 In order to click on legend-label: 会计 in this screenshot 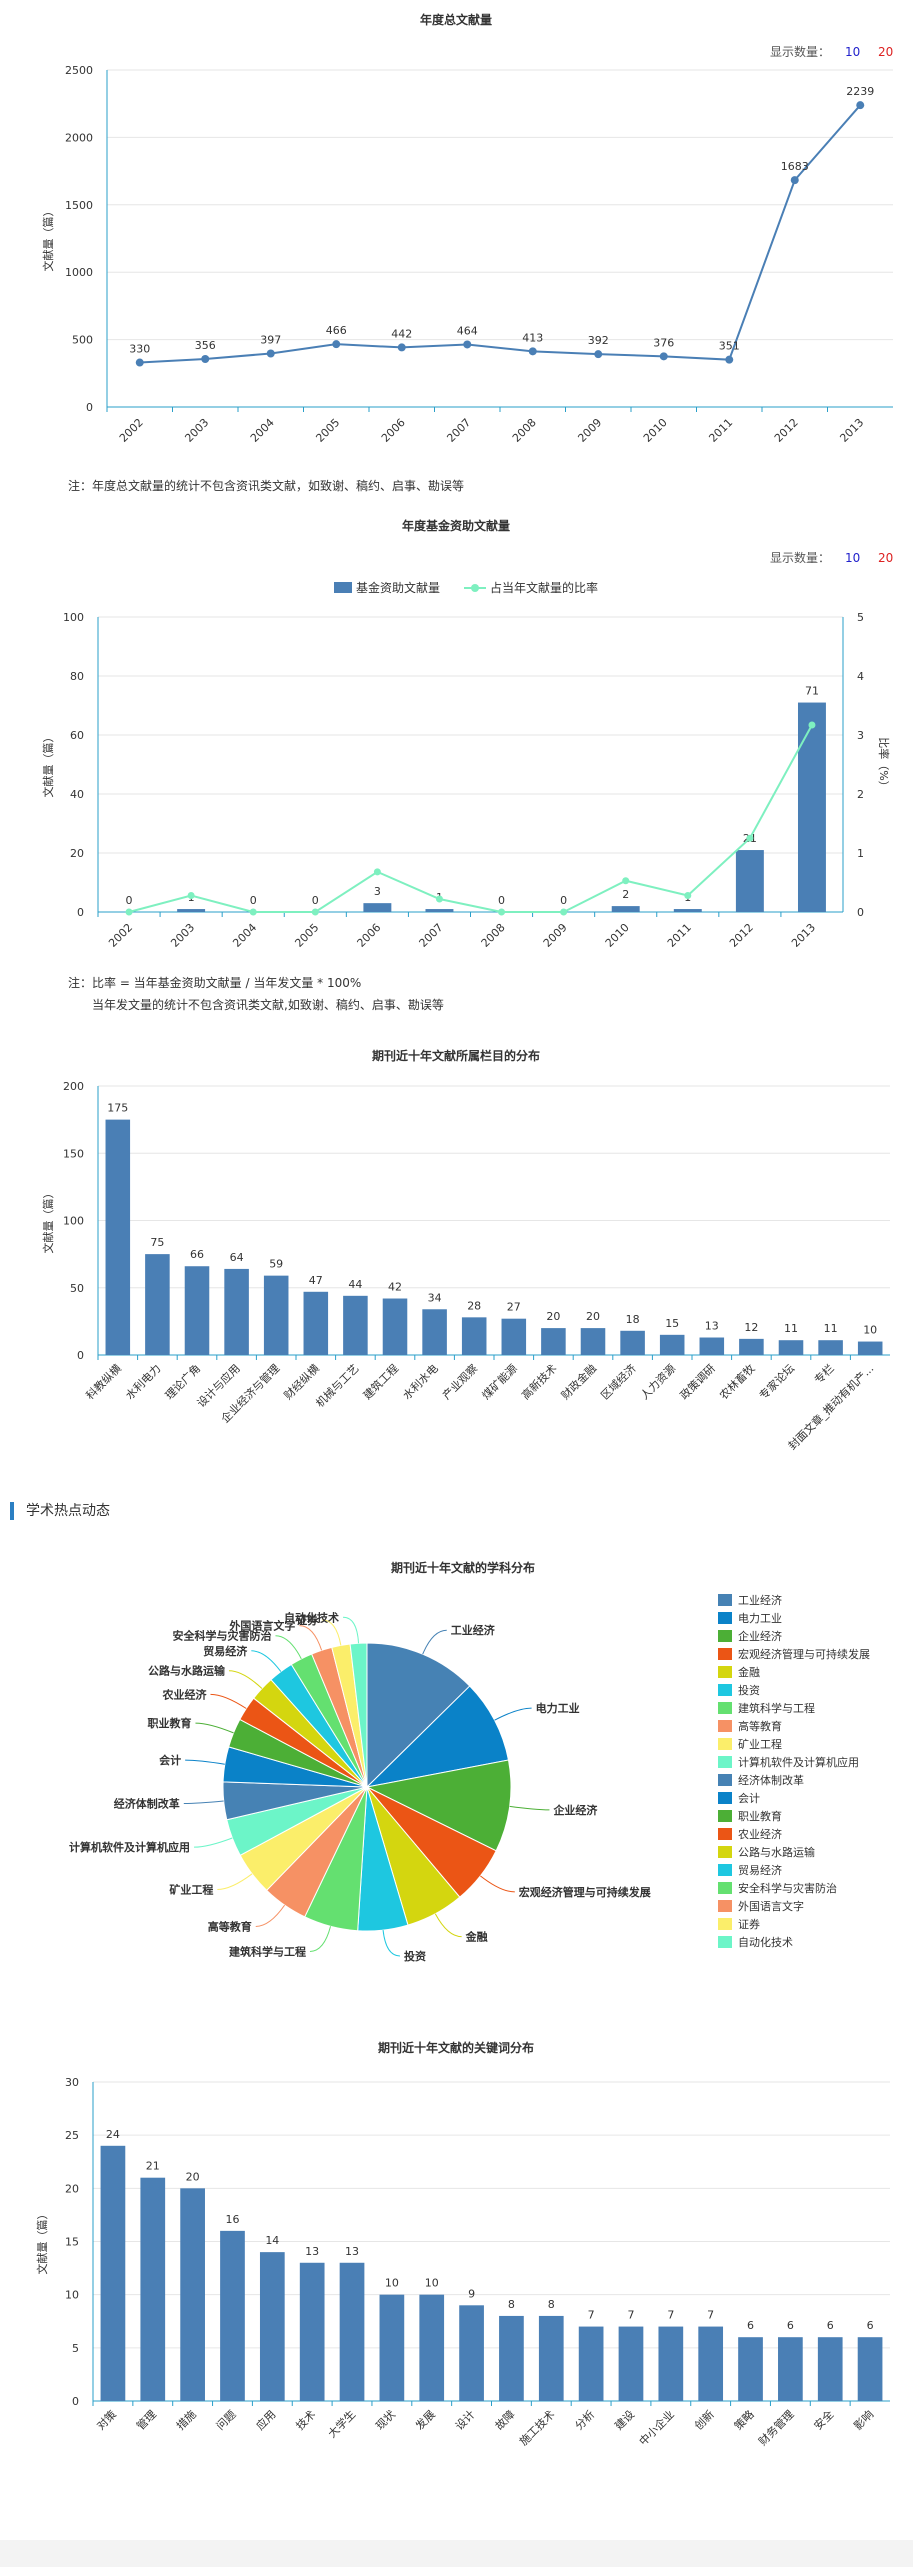, I will do `click(749, 1798)`.